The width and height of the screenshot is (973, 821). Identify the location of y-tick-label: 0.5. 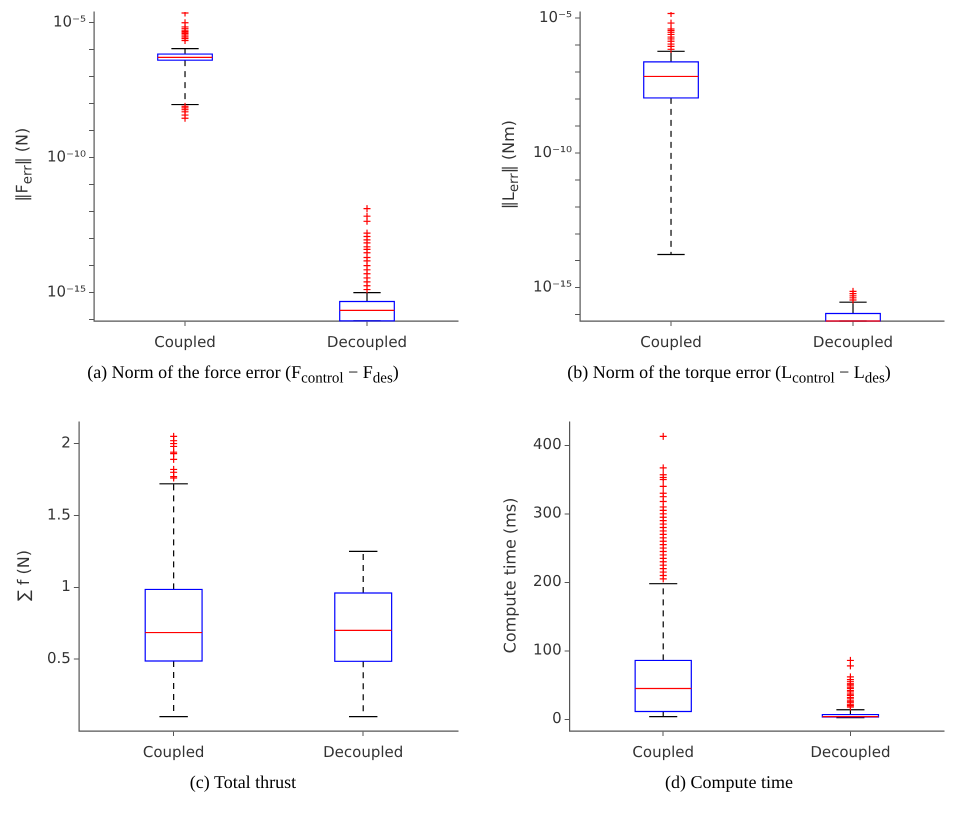
(58, 658).